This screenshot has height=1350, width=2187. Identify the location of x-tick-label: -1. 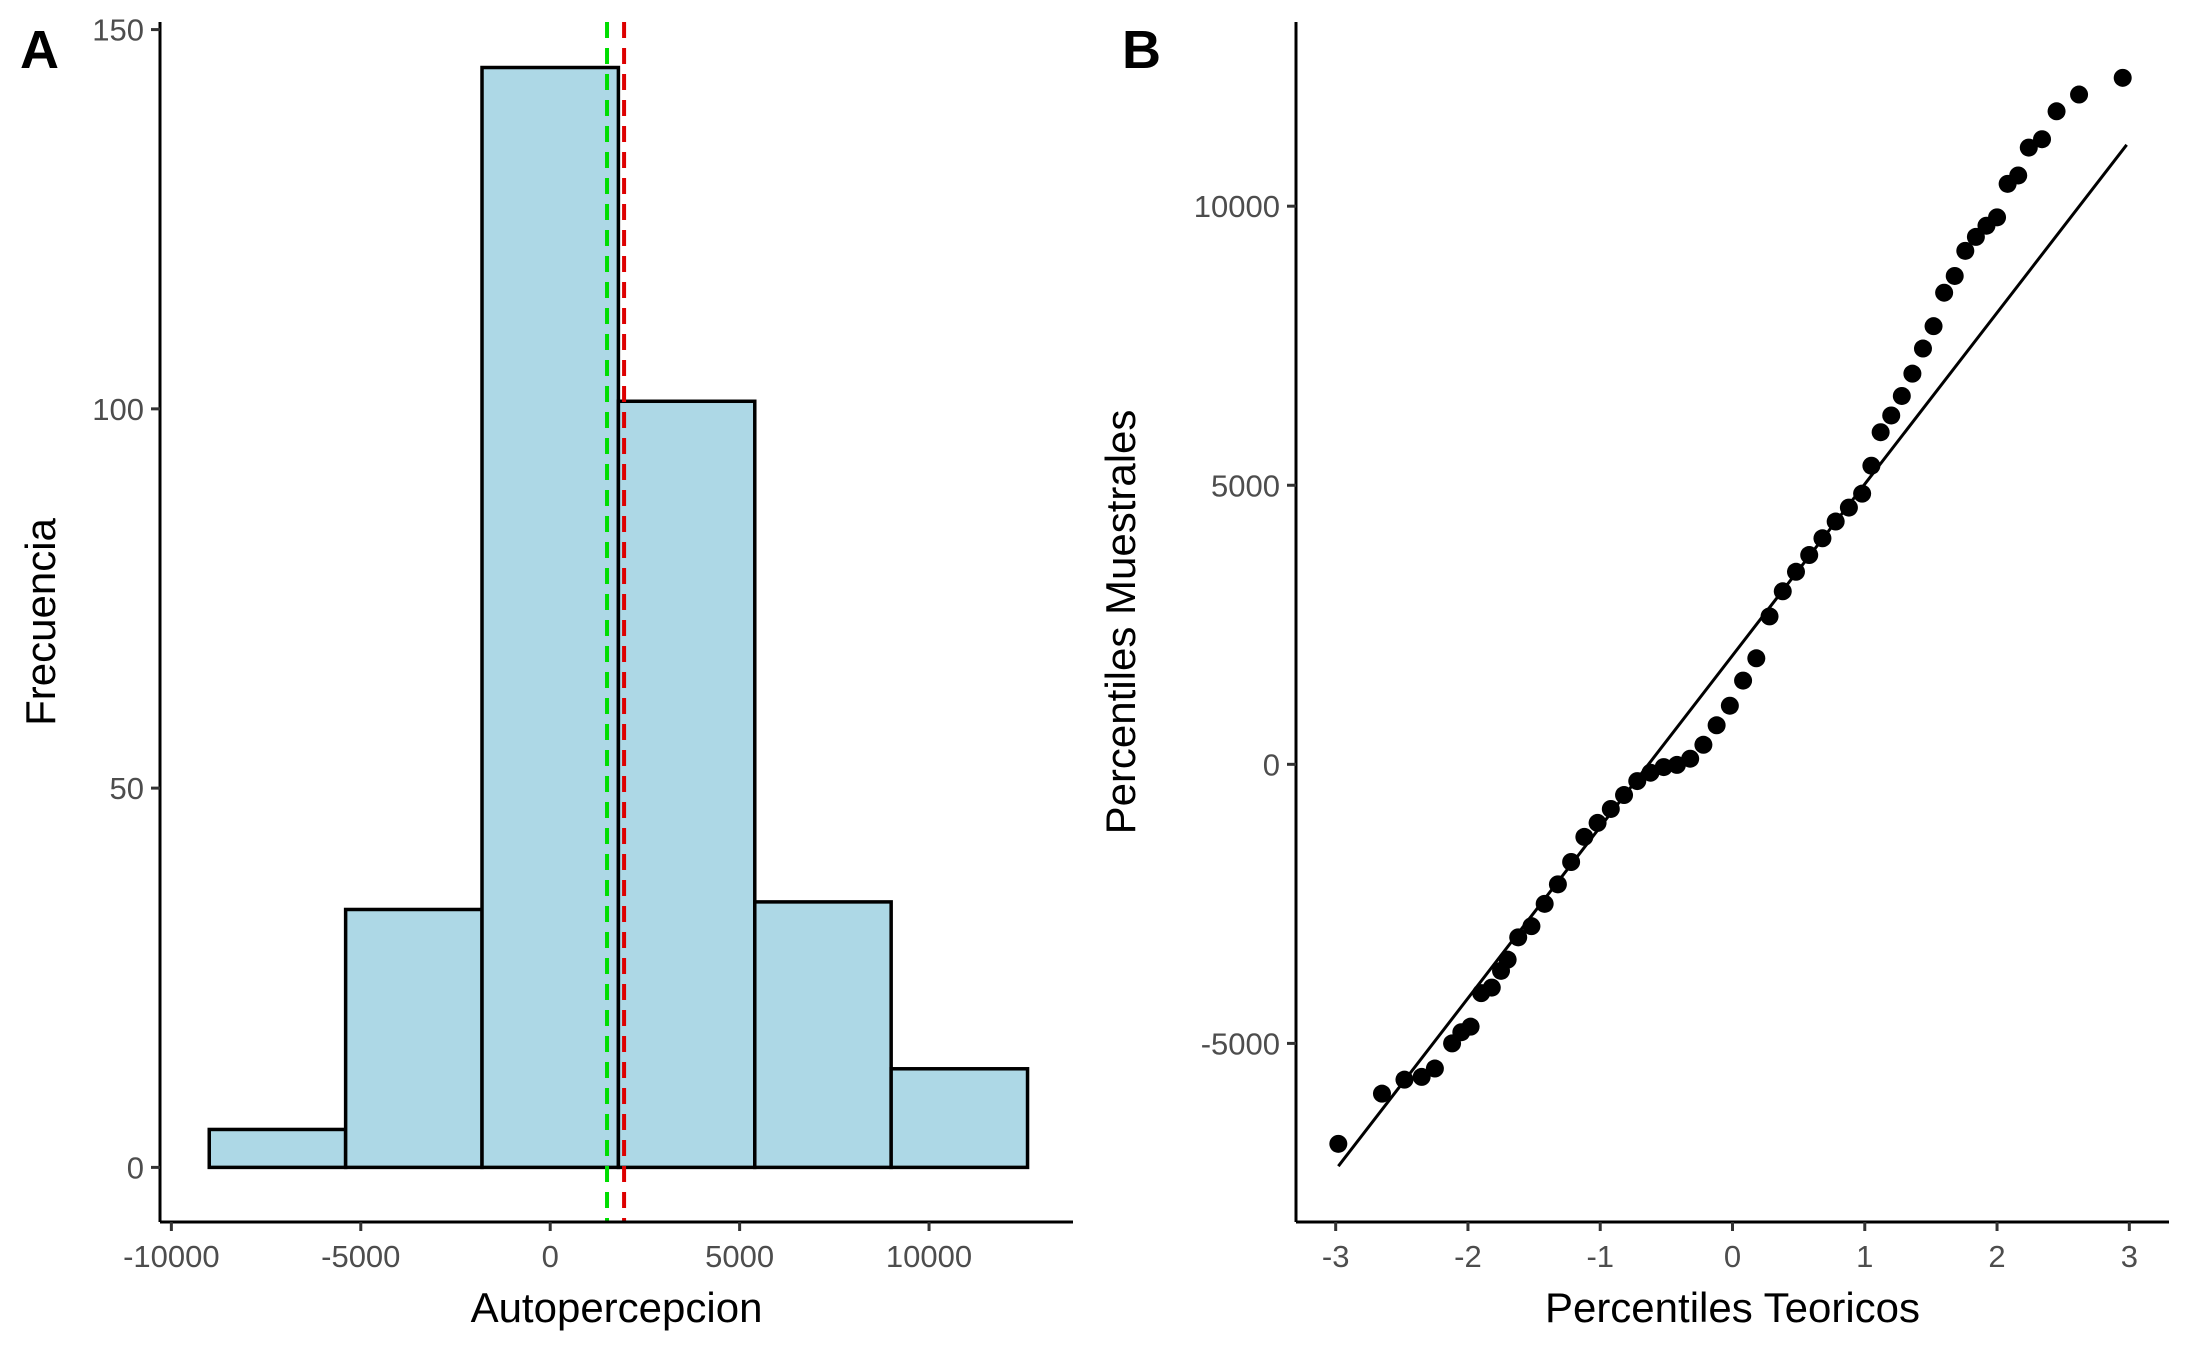
(1600, 1256).